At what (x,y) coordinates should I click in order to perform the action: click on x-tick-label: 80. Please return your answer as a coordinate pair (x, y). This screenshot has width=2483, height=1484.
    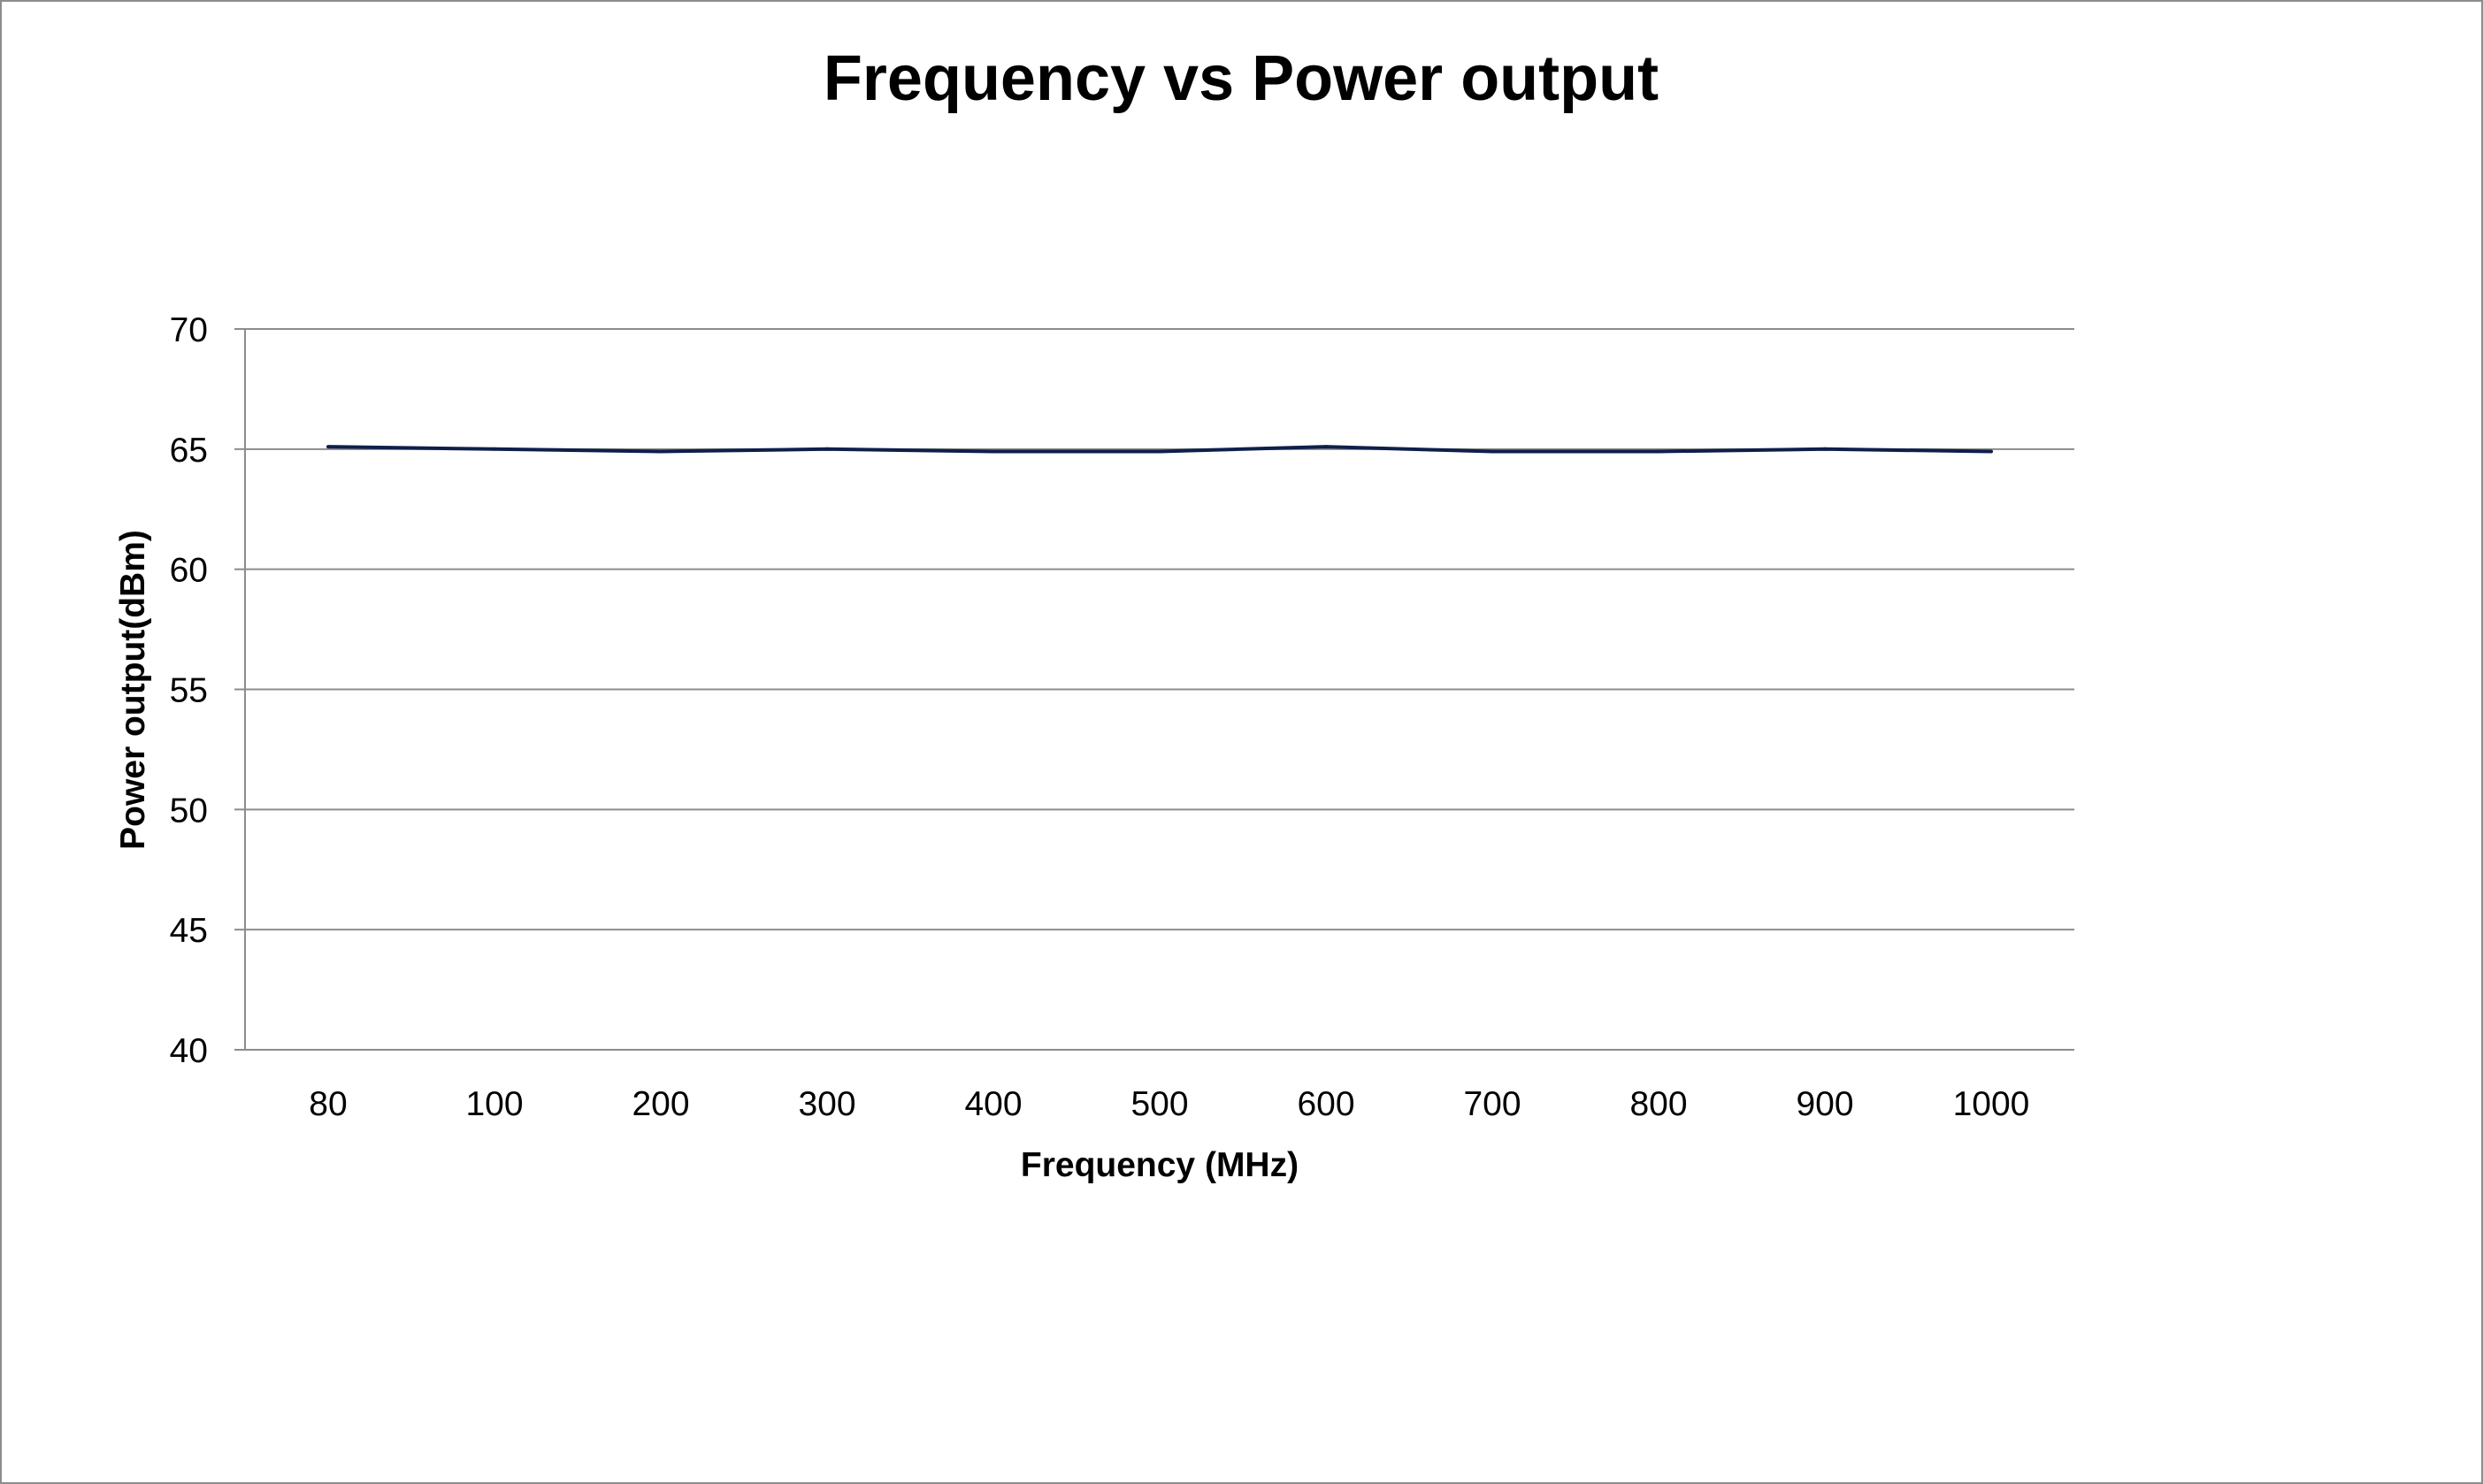
    Looking at the image, I should click on (328, 1104).